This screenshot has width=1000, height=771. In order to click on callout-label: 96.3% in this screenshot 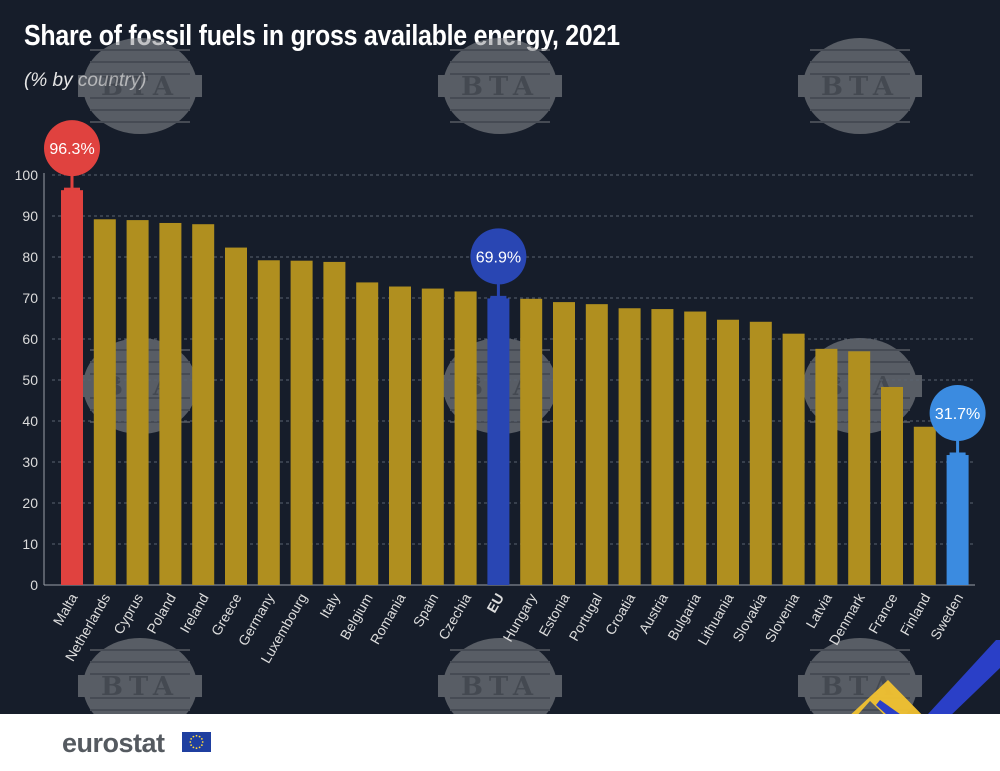, I will do `click(71, 149)`.